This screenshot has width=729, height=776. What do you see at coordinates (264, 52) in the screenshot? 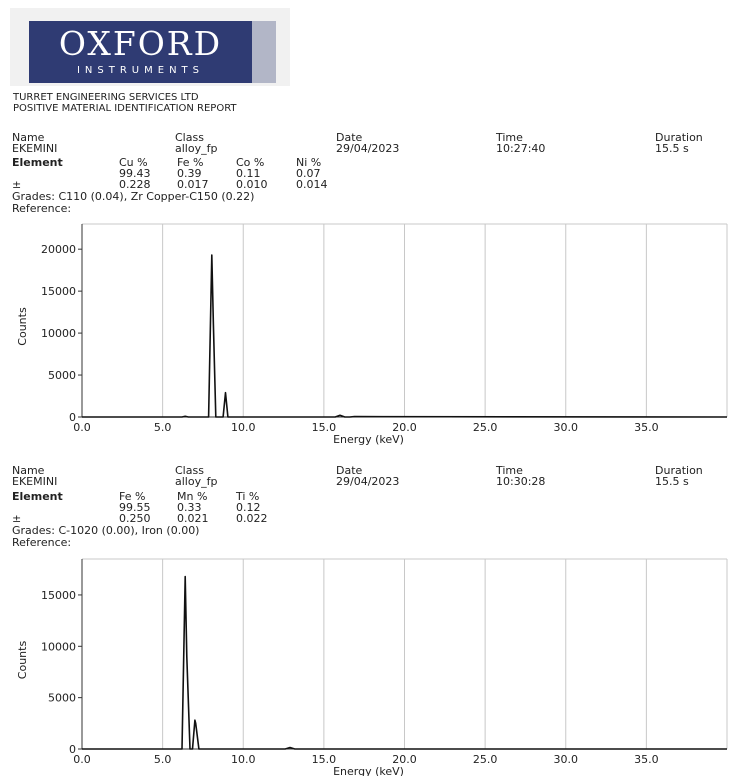
I see `logo-stripe` at bounding box center [264, 52].